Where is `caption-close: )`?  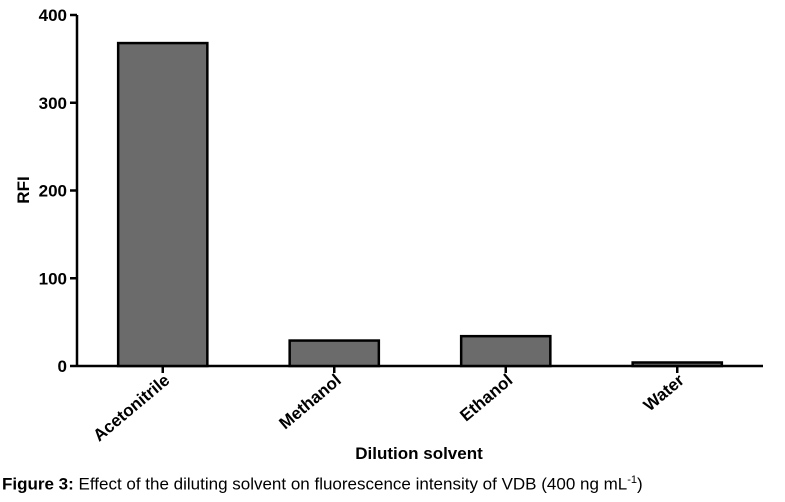 caption-close: ) is located at coordinates (640, 484).